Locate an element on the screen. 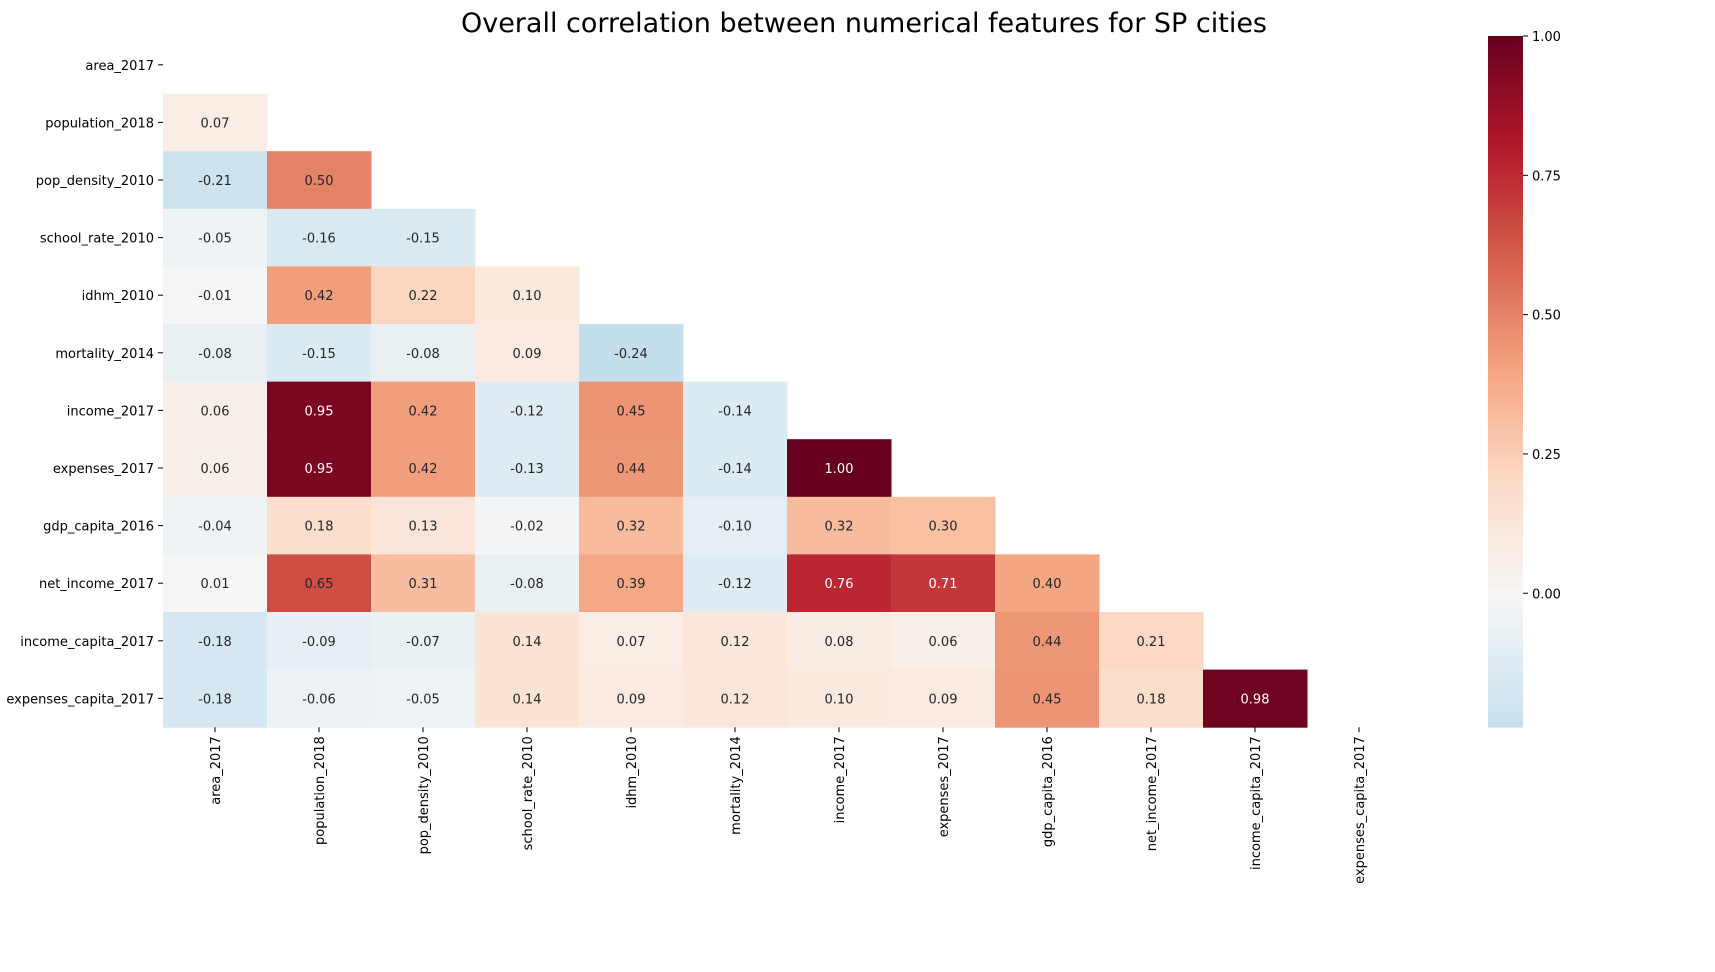  cell-annotation: 0.10 is located at coordinates (839, 699).